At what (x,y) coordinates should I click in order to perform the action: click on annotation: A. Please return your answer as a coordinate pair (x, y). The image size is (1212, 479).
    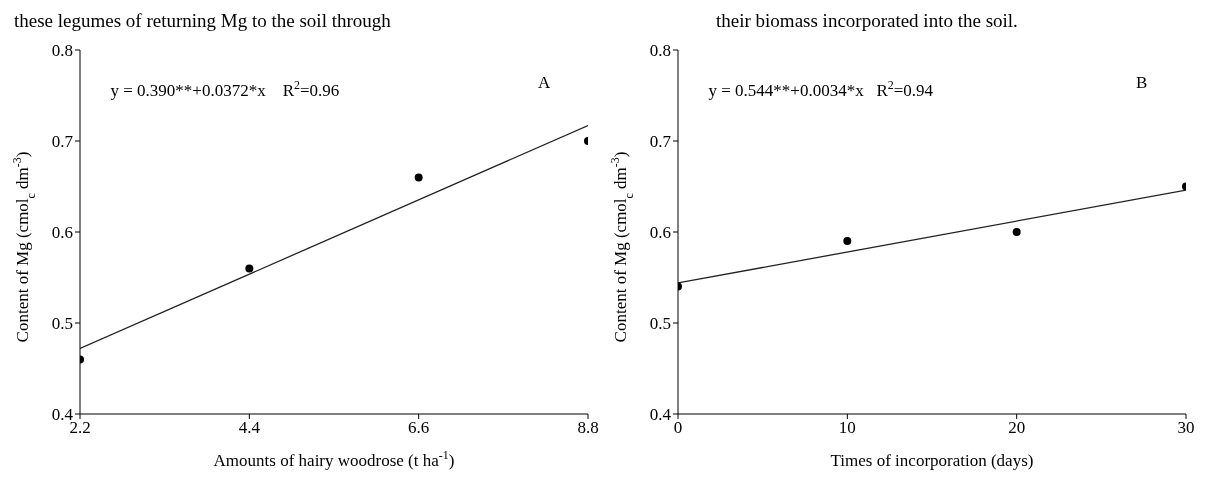
    Looking at the image, I should click on (544, 82).